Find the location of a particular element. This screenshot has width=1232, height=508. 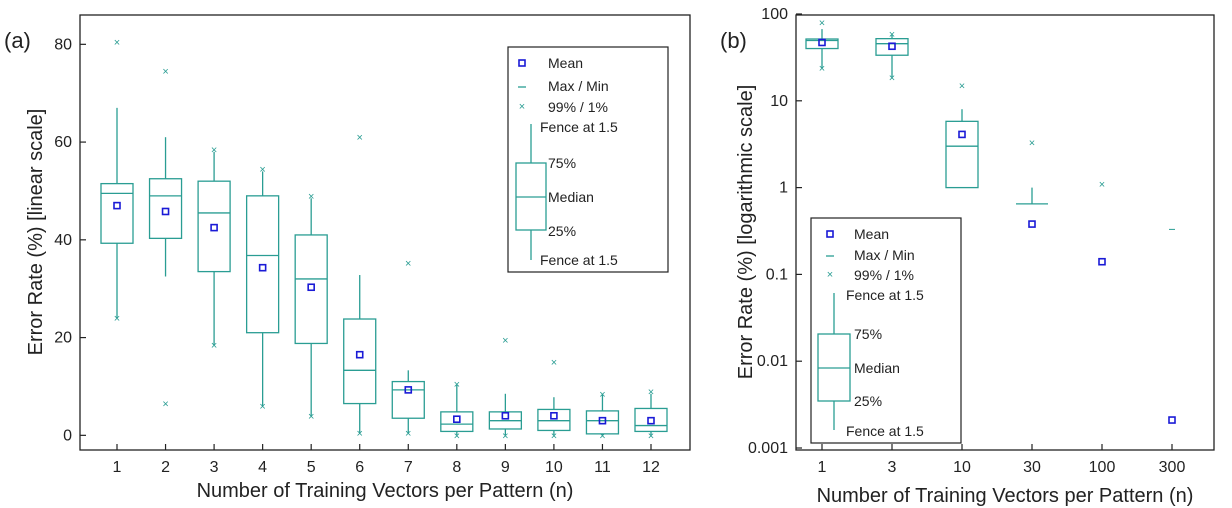

panel-a-box-3: ×× is located at coordinates (214, 248).